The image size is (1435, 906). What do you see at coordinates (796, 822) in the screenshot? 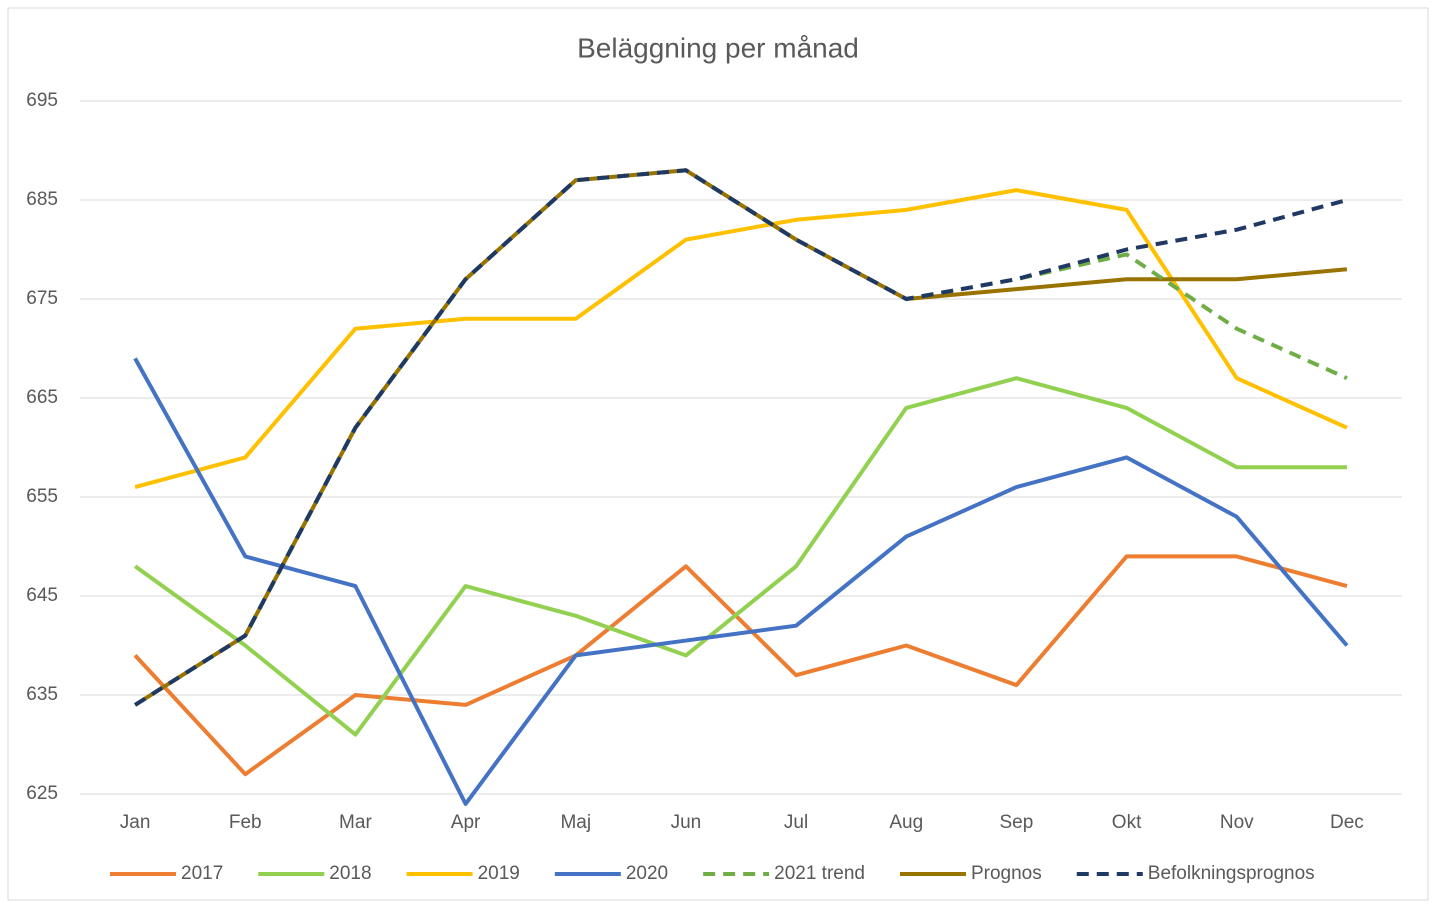
I see `x-tick-label: Jul` at bounding box center [796, 822].